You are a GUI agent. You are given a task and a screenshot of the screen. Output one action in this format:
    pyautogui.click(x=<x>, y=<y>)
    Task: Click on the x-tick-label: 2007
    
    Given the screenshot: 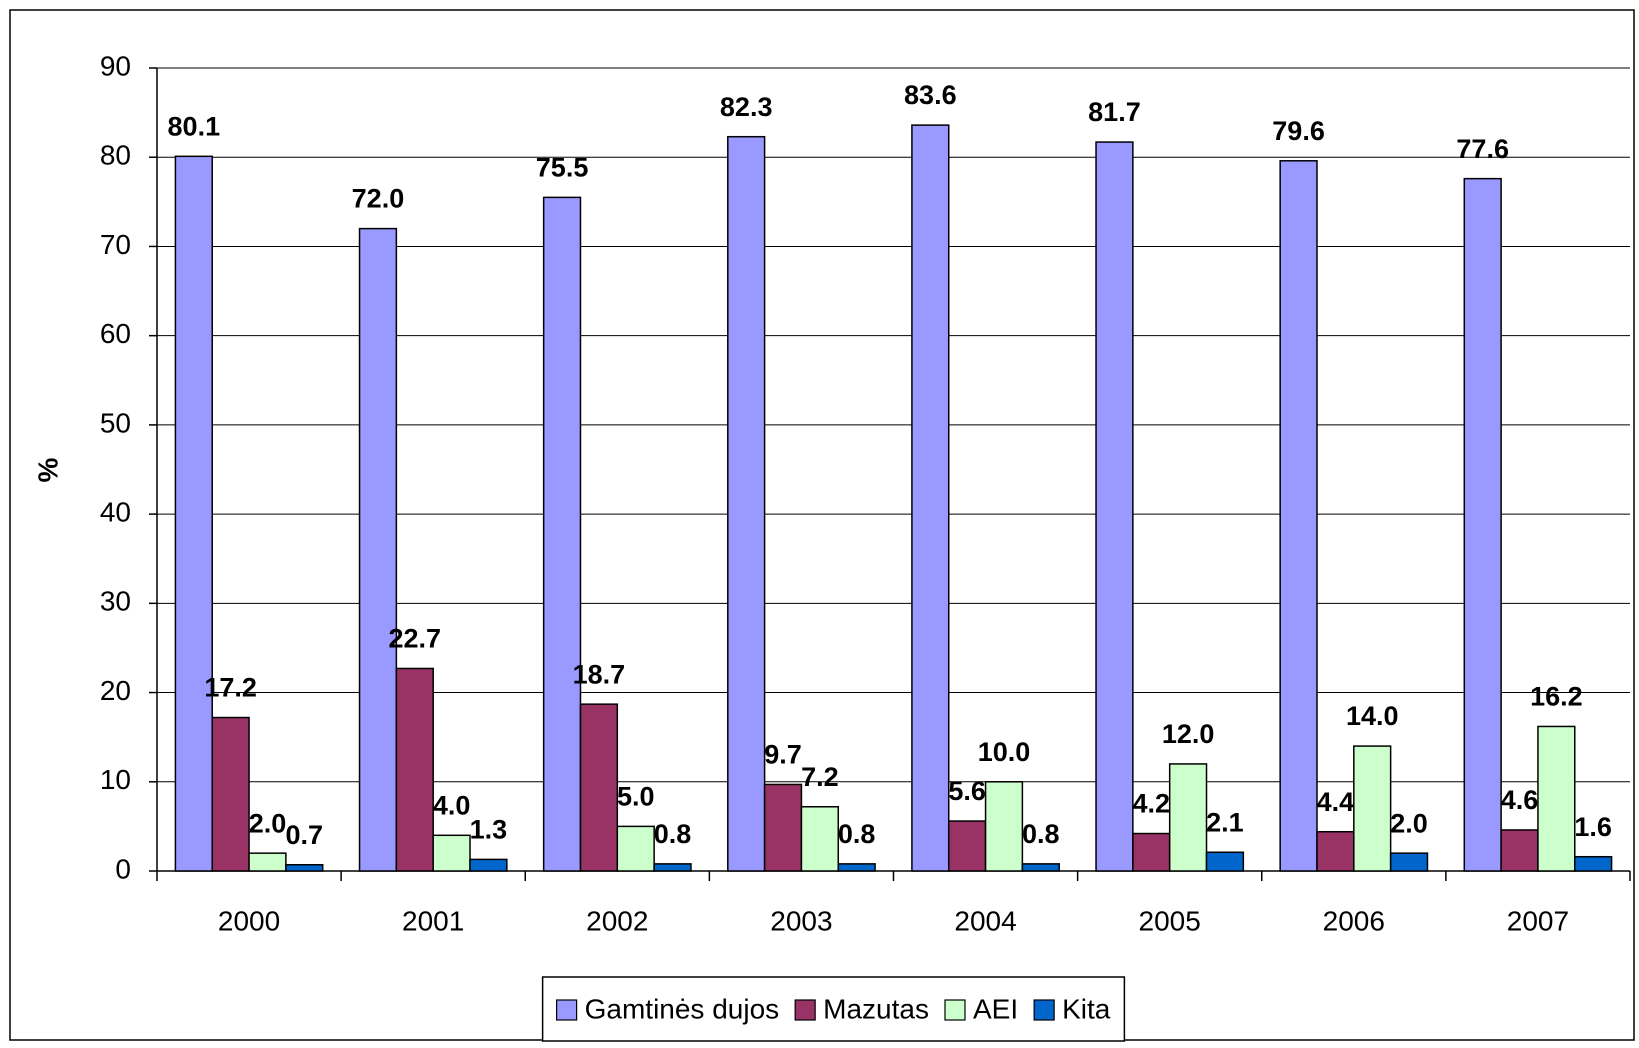 What is the action you would take?
    pyautogui.click(x=1538, y=920)
    